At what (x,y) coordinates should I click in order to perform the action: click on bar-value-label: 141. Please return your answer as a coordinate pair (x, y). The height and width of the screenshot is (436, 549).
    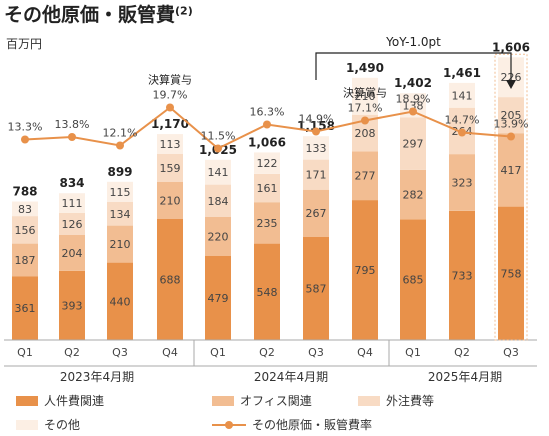
    Looking at the image, I should click on (218, 172).